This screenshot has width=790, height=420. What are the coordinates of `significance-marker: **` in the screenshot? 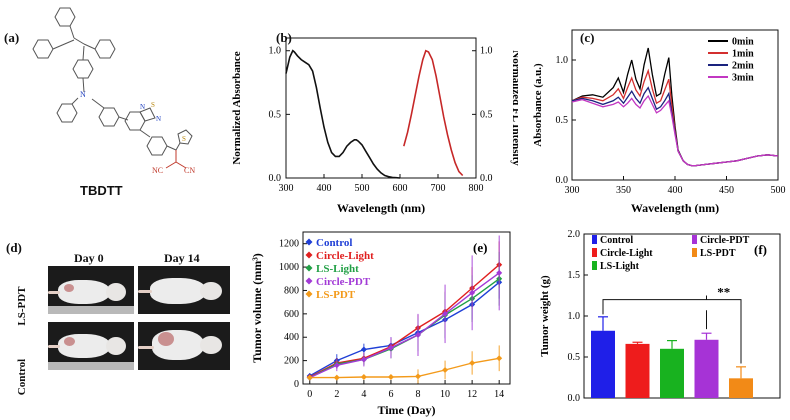 It's located at (723, 292).